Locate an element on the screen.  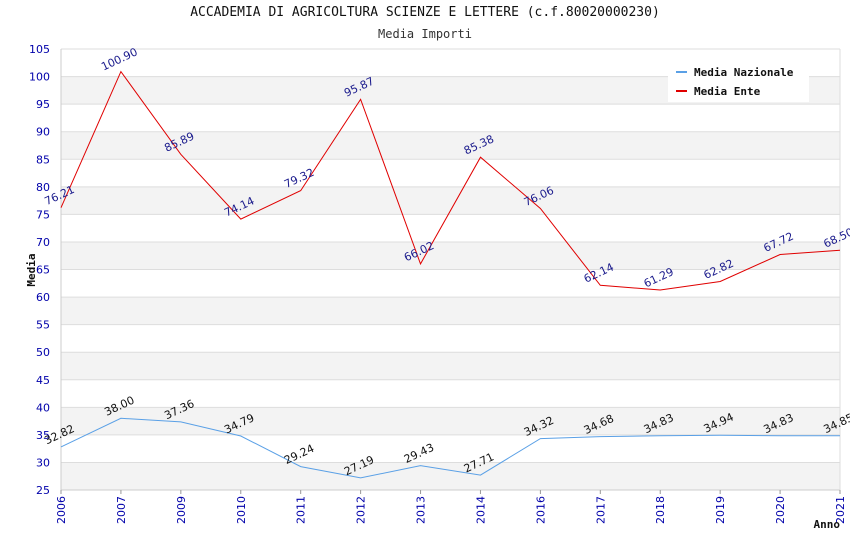
y-tick-label: 30 is located at coordinates (43, 462).